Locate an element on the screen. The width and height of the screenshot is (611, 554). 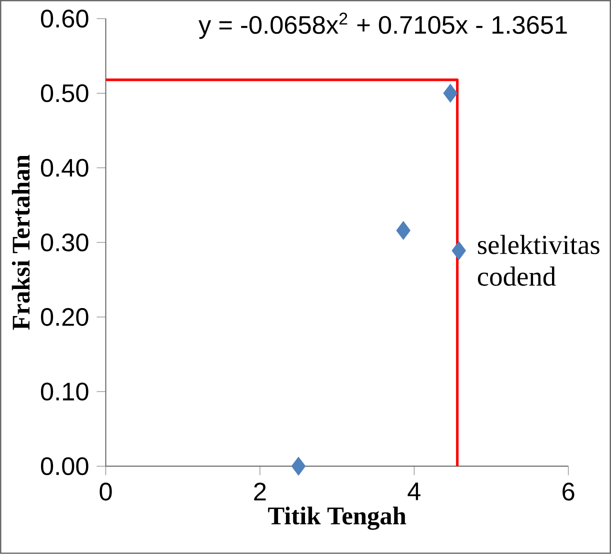
x-axis-title: Titik Tengah is located at coordinates (337, 518).